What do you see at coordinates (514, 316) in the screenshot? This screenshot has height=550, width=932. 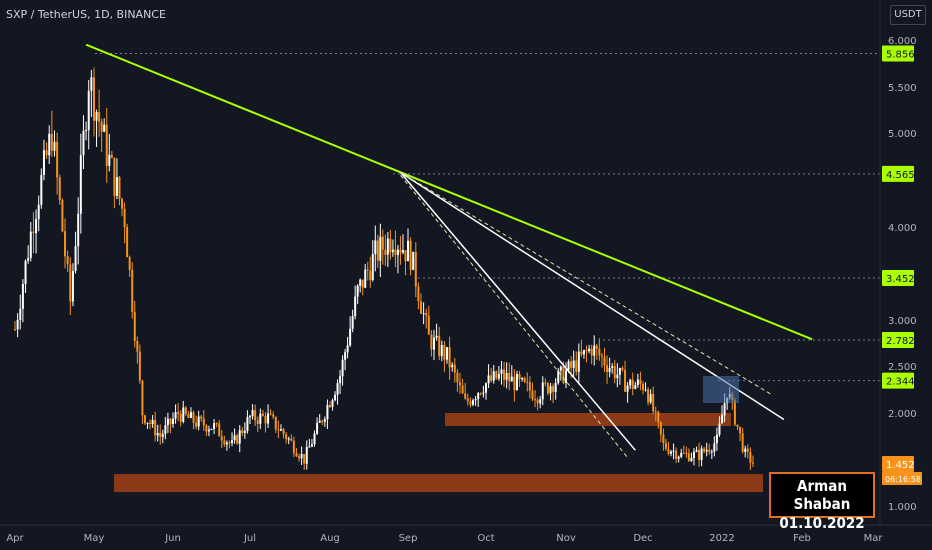 I see `trendline-dashed` at bounding box center [514, 316].